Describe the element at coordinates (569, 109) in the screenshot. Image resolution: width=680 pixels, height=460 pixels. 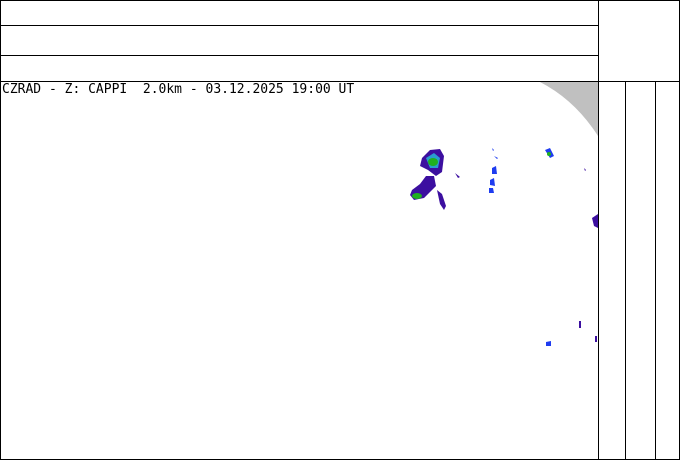
I see `outside-range-area` at that location.